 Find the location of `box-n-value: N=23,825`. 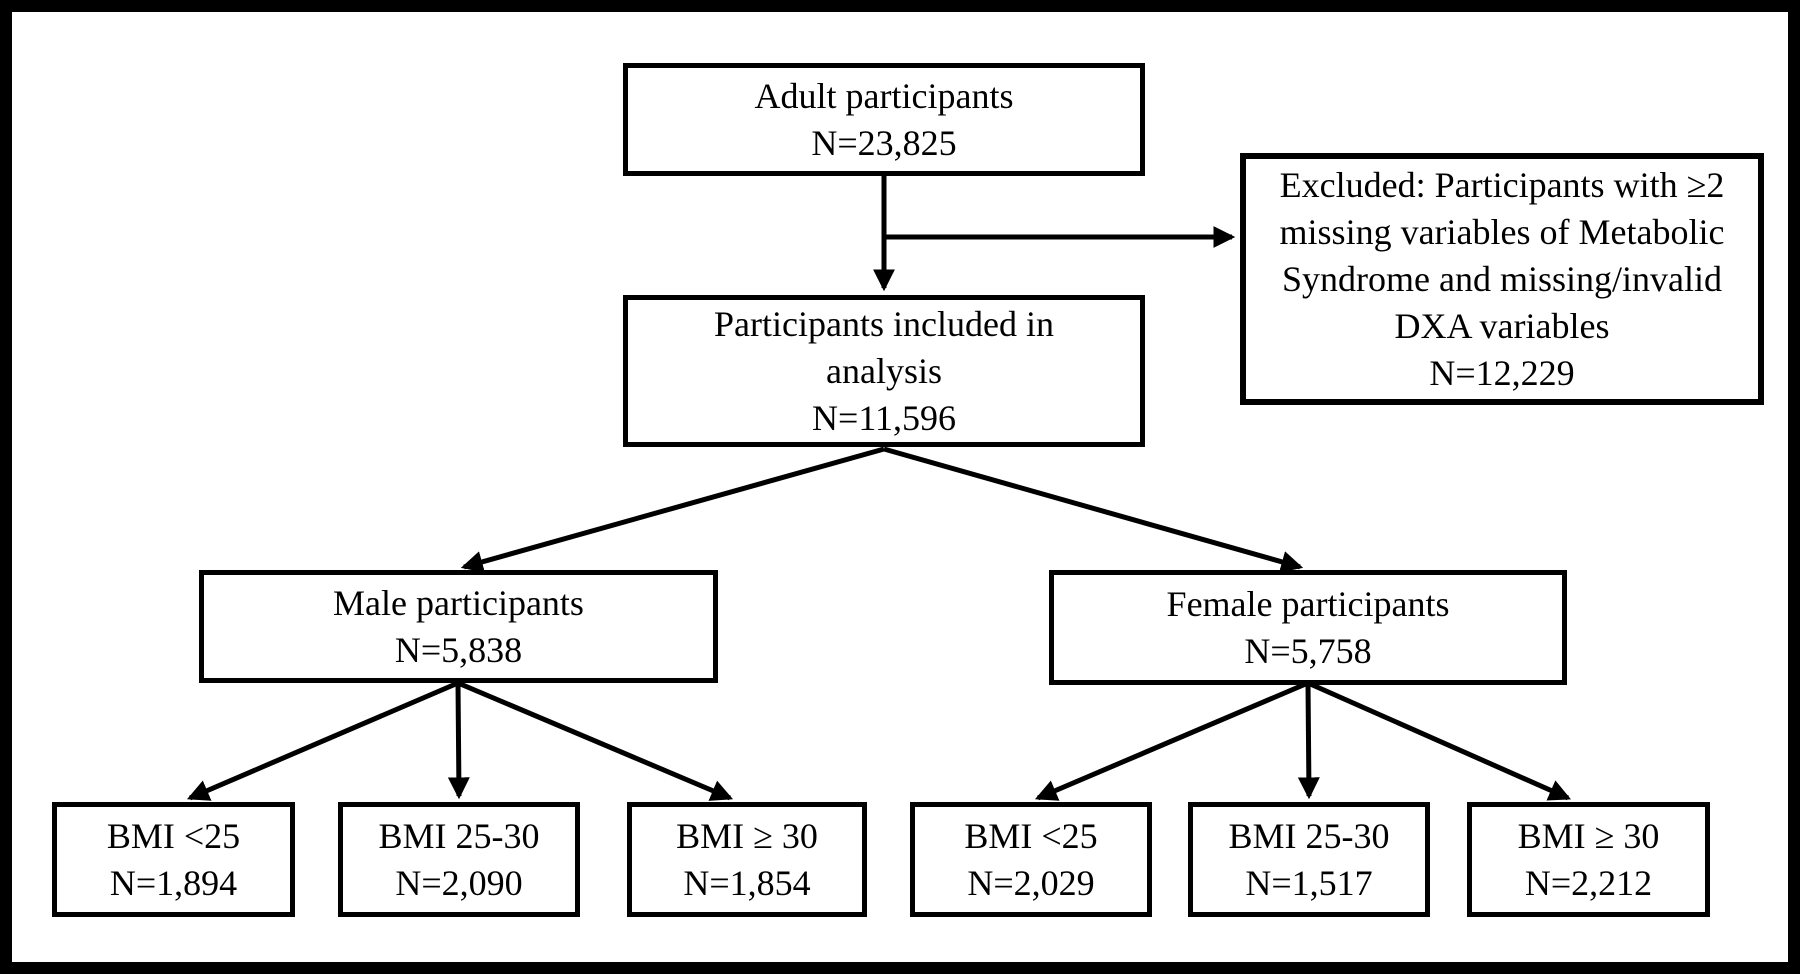

box-n-value: N=23,825 is located at coordinates (884, 142).